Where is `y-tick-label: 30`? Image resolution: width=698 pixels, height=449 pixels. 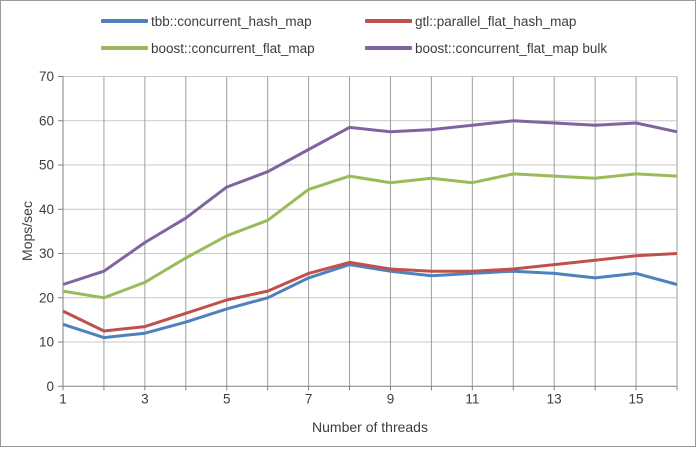
y-tick-label: 30 is located at coordinates (46, 253).